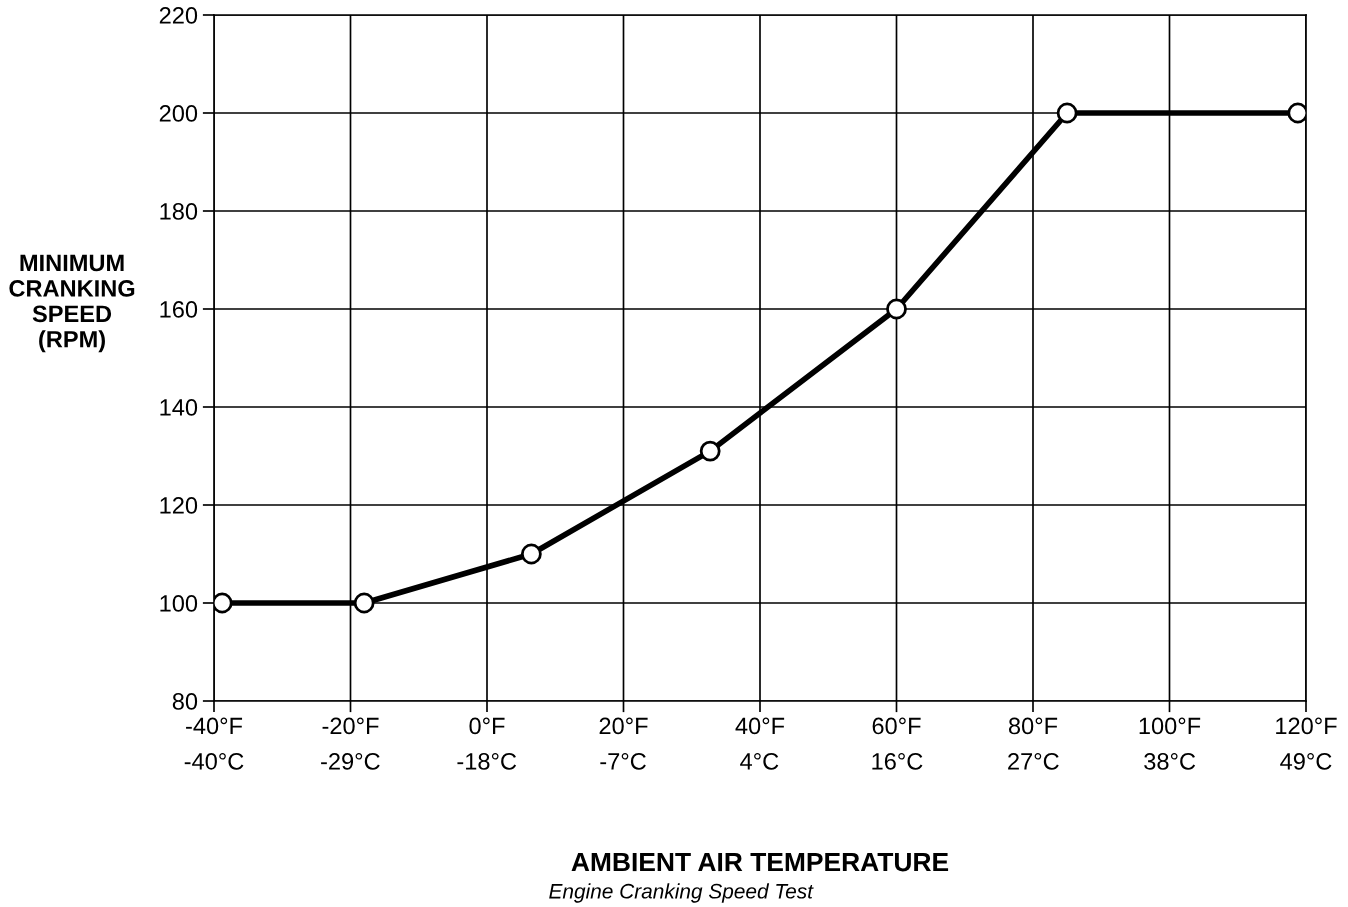 The image size is (1348, 907). I want to click on x-tick-label: 100°F, so click(1170, 726).